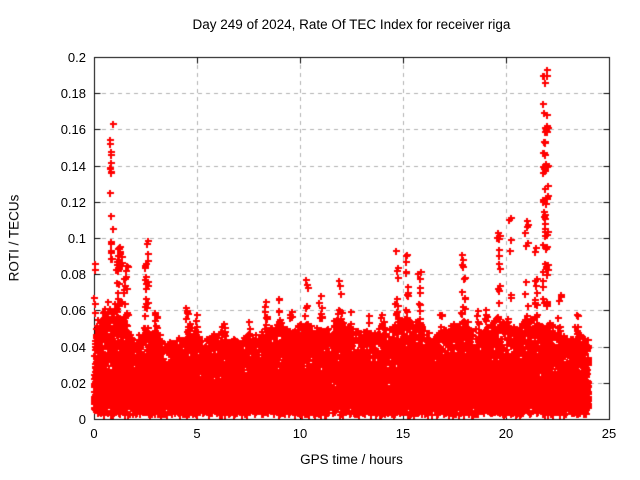 This screenshot has width=640, height=480. Describe the element at coordinates (300, 433) in the screenshot. I see `x-tick-label: 10` at that location.